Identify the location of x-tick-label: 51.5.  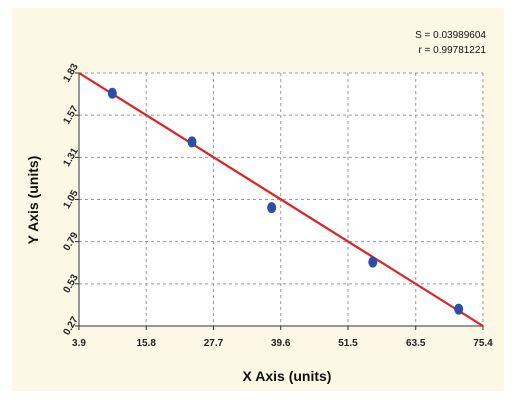
(348, 343).